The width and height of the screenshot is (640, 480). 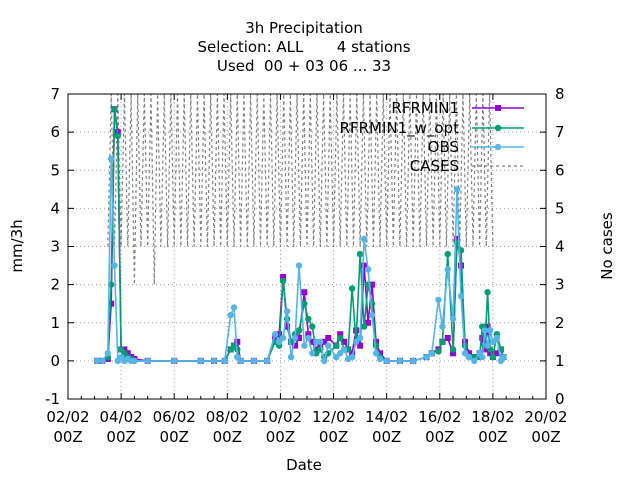 What do you see at coordinates (55, 323) in the screenshot?
I see `y-tick-label: 1` at bounding box center [55, 323].